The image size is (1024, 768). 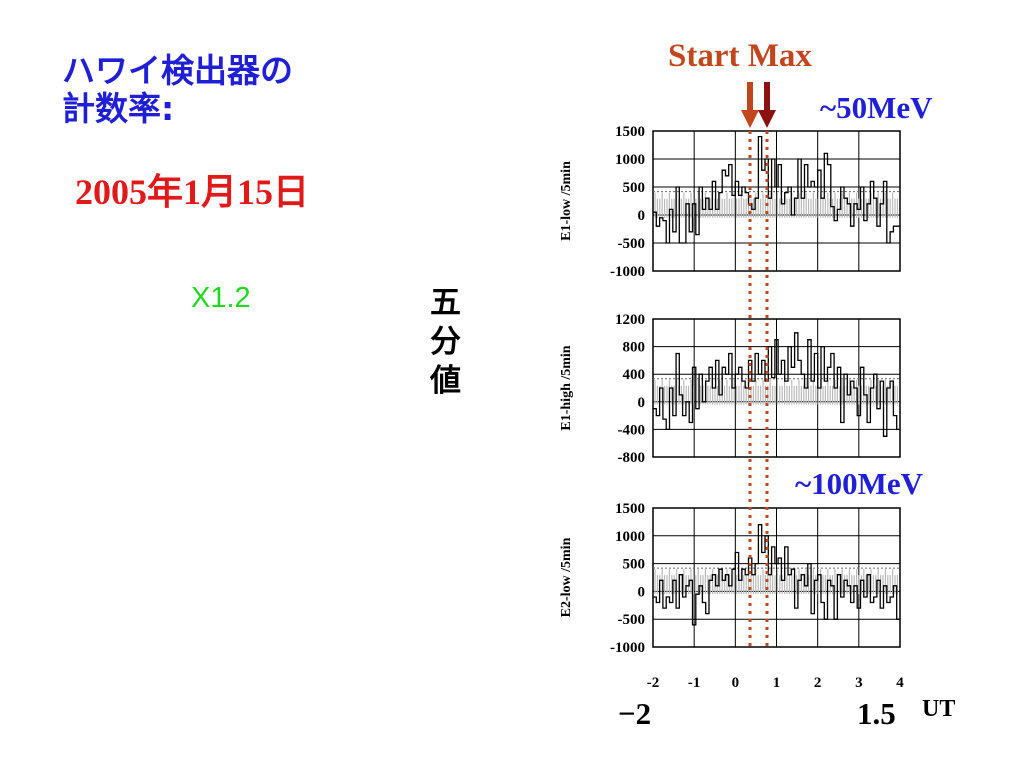 What do you see at coordinates (750, 119) in the screenshot?
I see `start-arrow-head` at bounding box center [750, 119].